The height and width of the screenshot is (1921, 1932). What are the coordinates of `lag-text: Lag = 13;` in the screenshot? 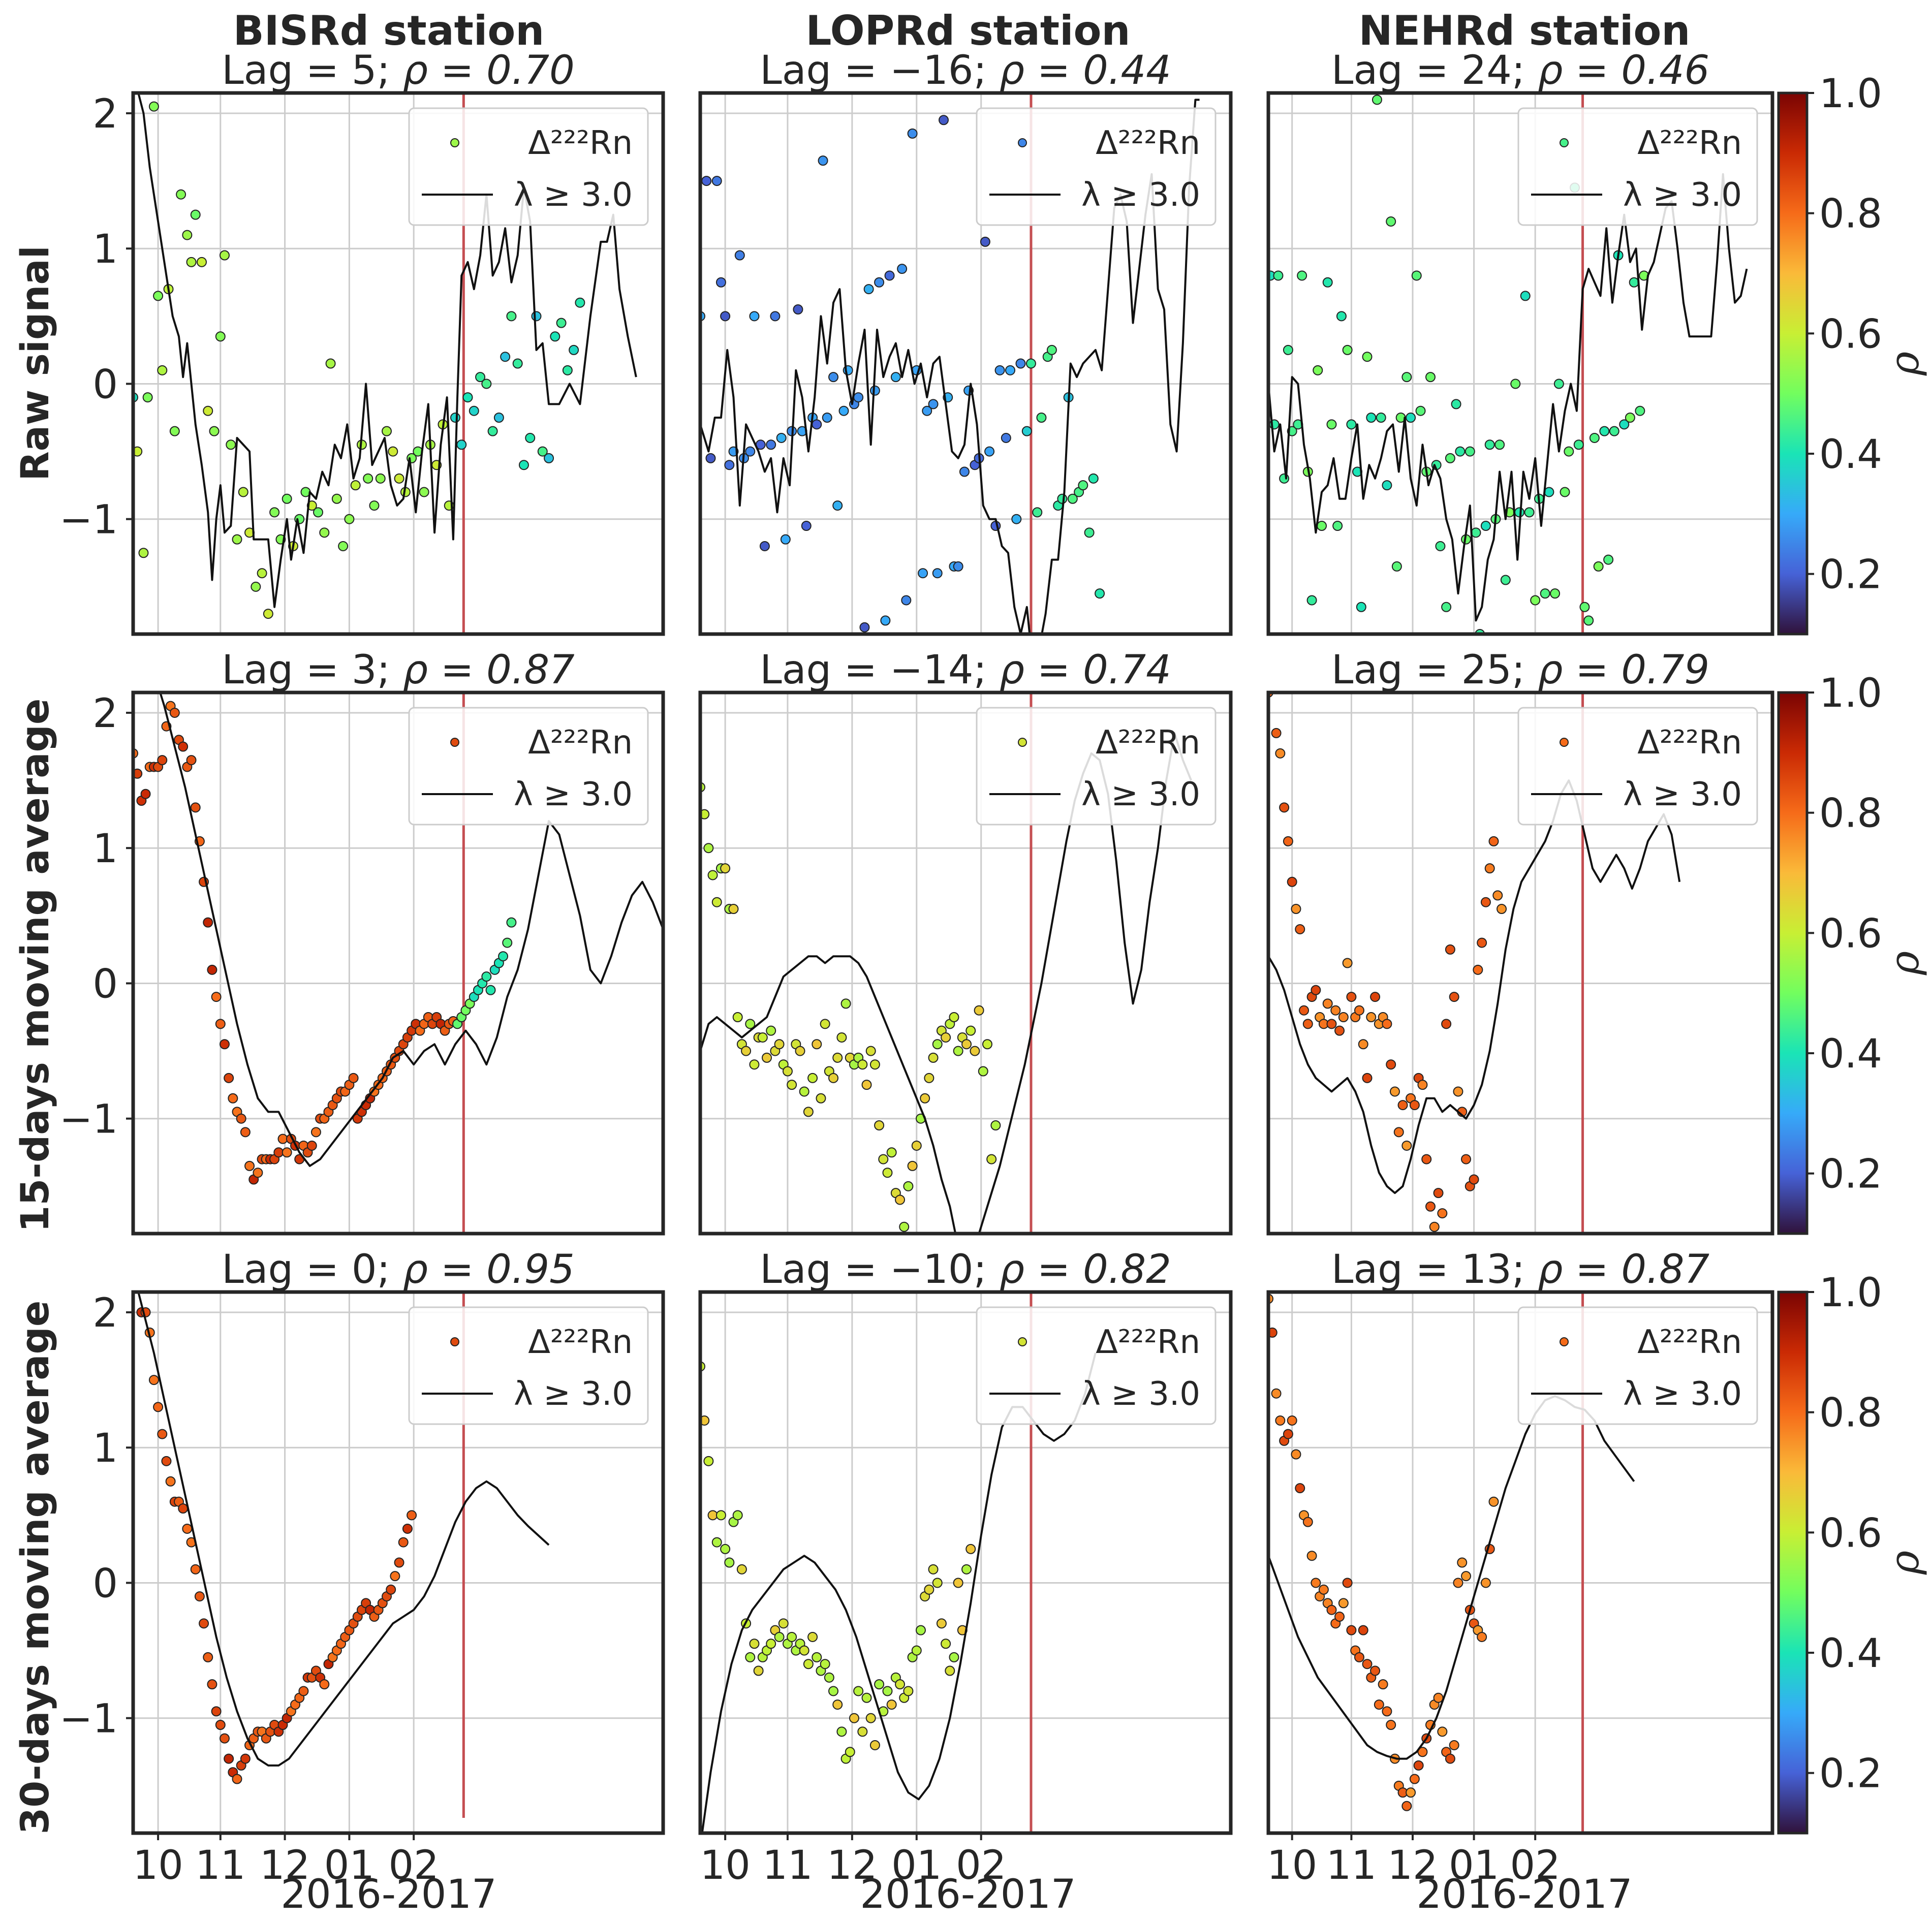 It's located at (1434, 1270).